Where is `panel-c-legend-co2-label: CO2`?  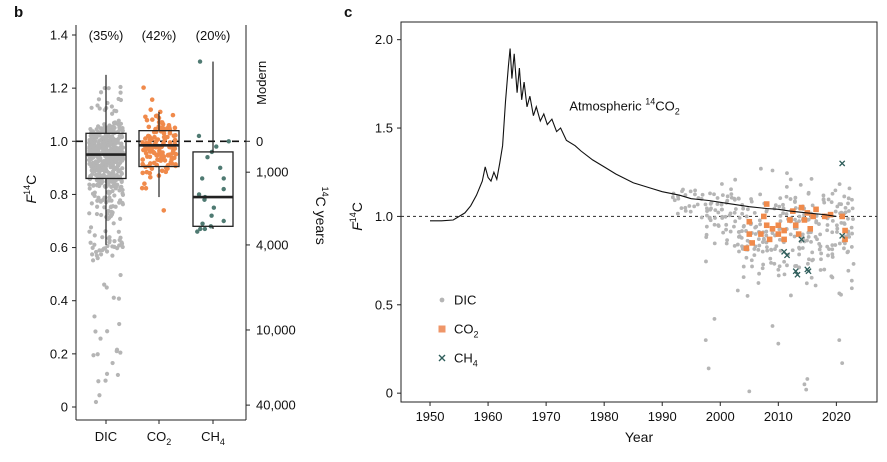 panel-c-legend-co2-label: CO2 is located at coordinates (466, 331).